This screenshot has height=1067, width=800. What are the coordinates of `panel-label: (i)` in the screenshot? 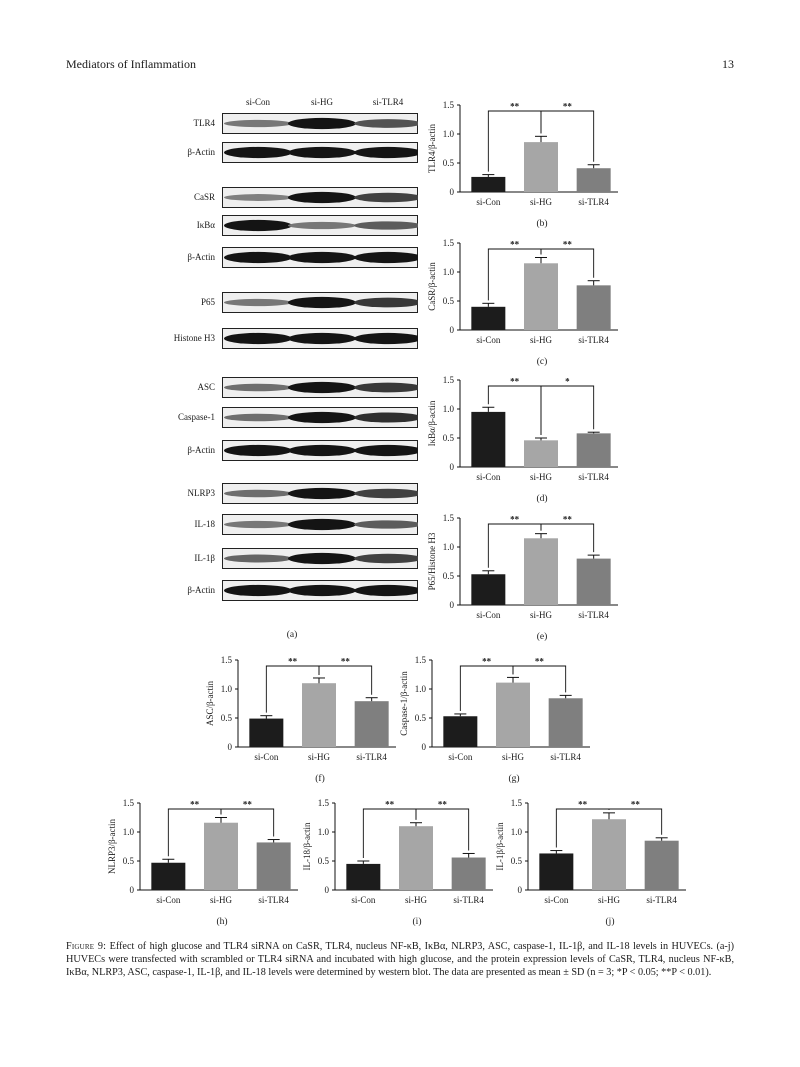 It's located at (417, 921).